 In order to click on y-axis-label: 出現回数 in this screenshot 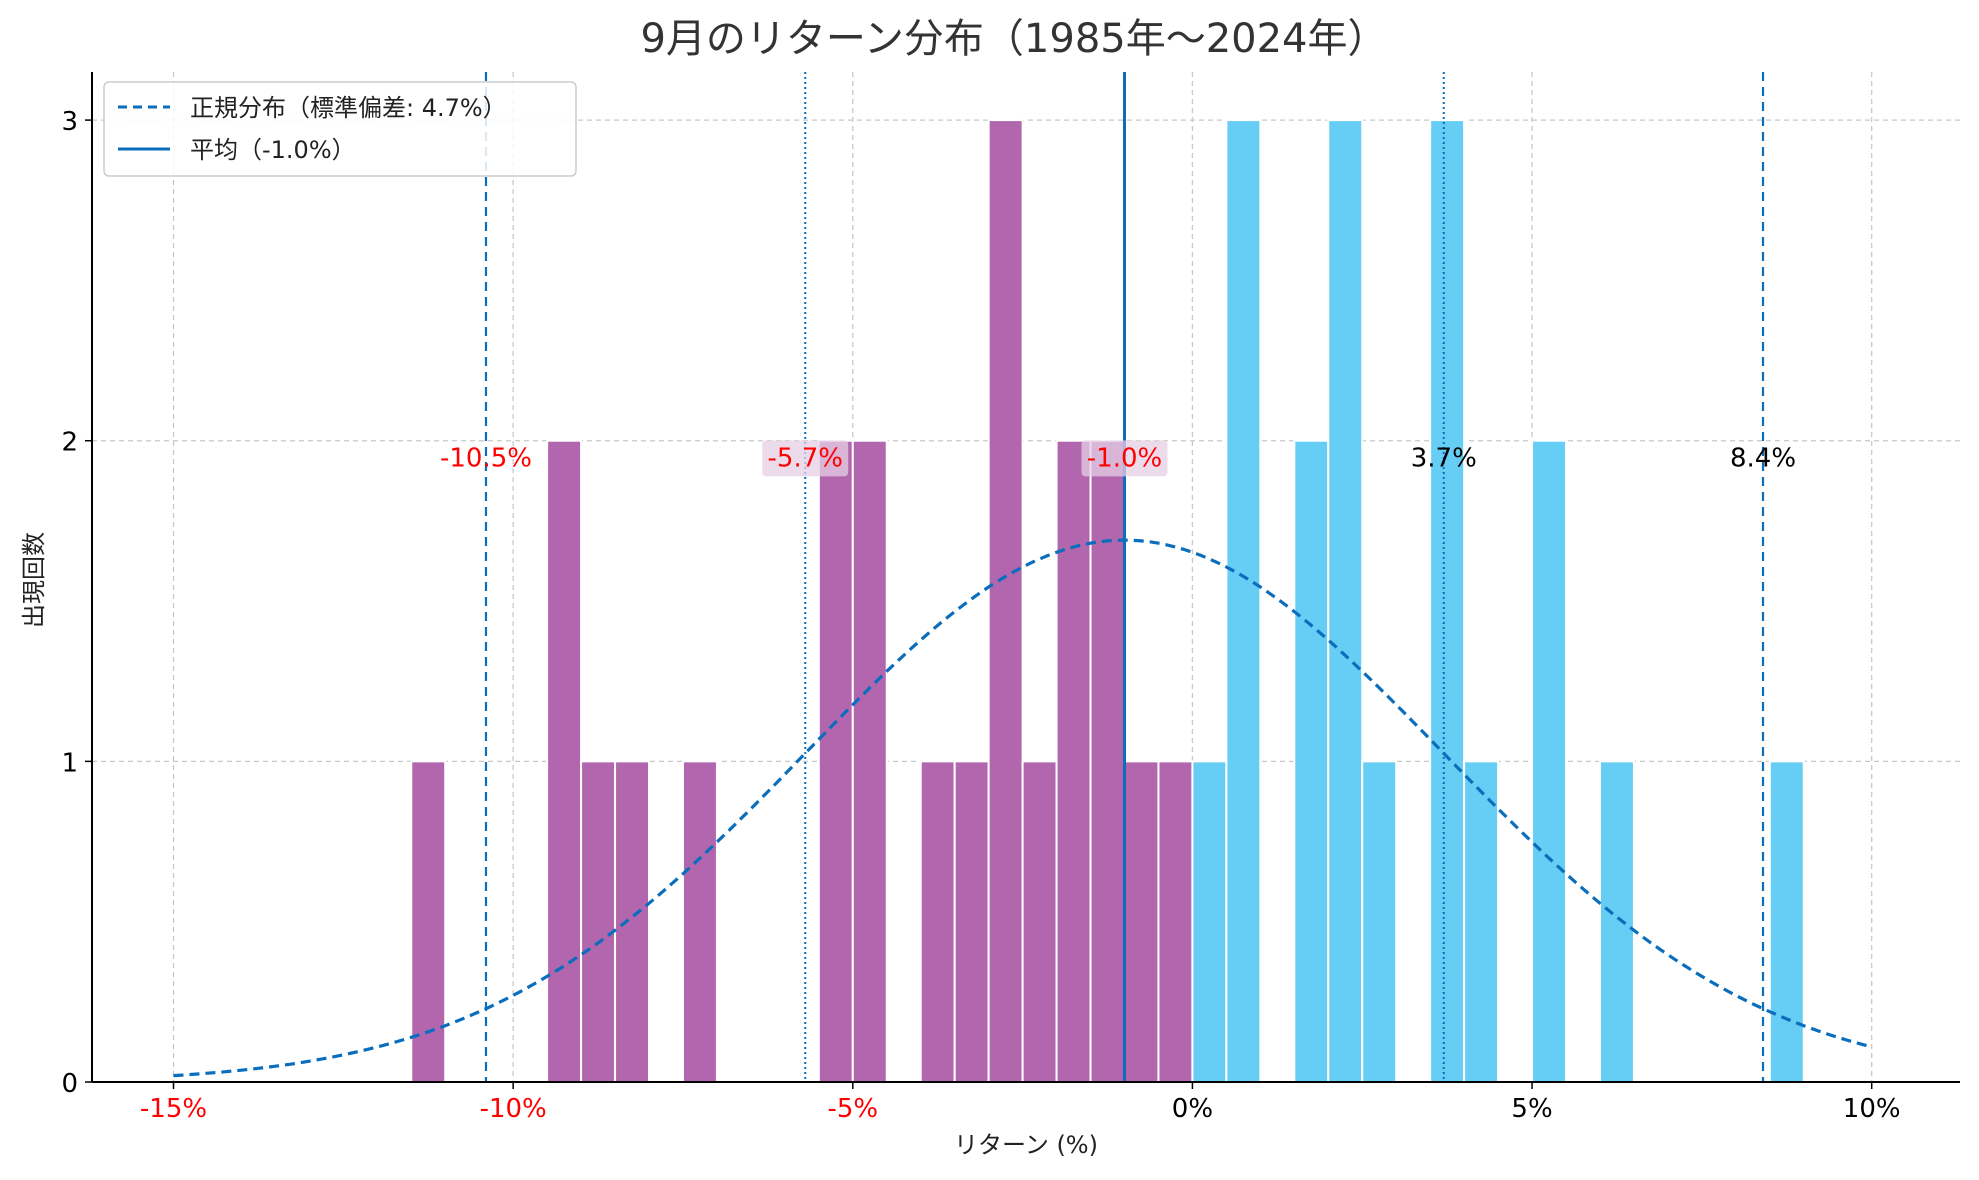, I will do `click(34, 580)`.